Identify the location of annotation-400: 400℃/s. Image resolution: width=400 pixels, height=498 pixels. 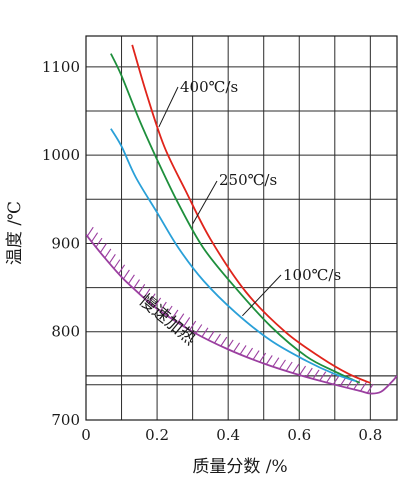
(209, 87).